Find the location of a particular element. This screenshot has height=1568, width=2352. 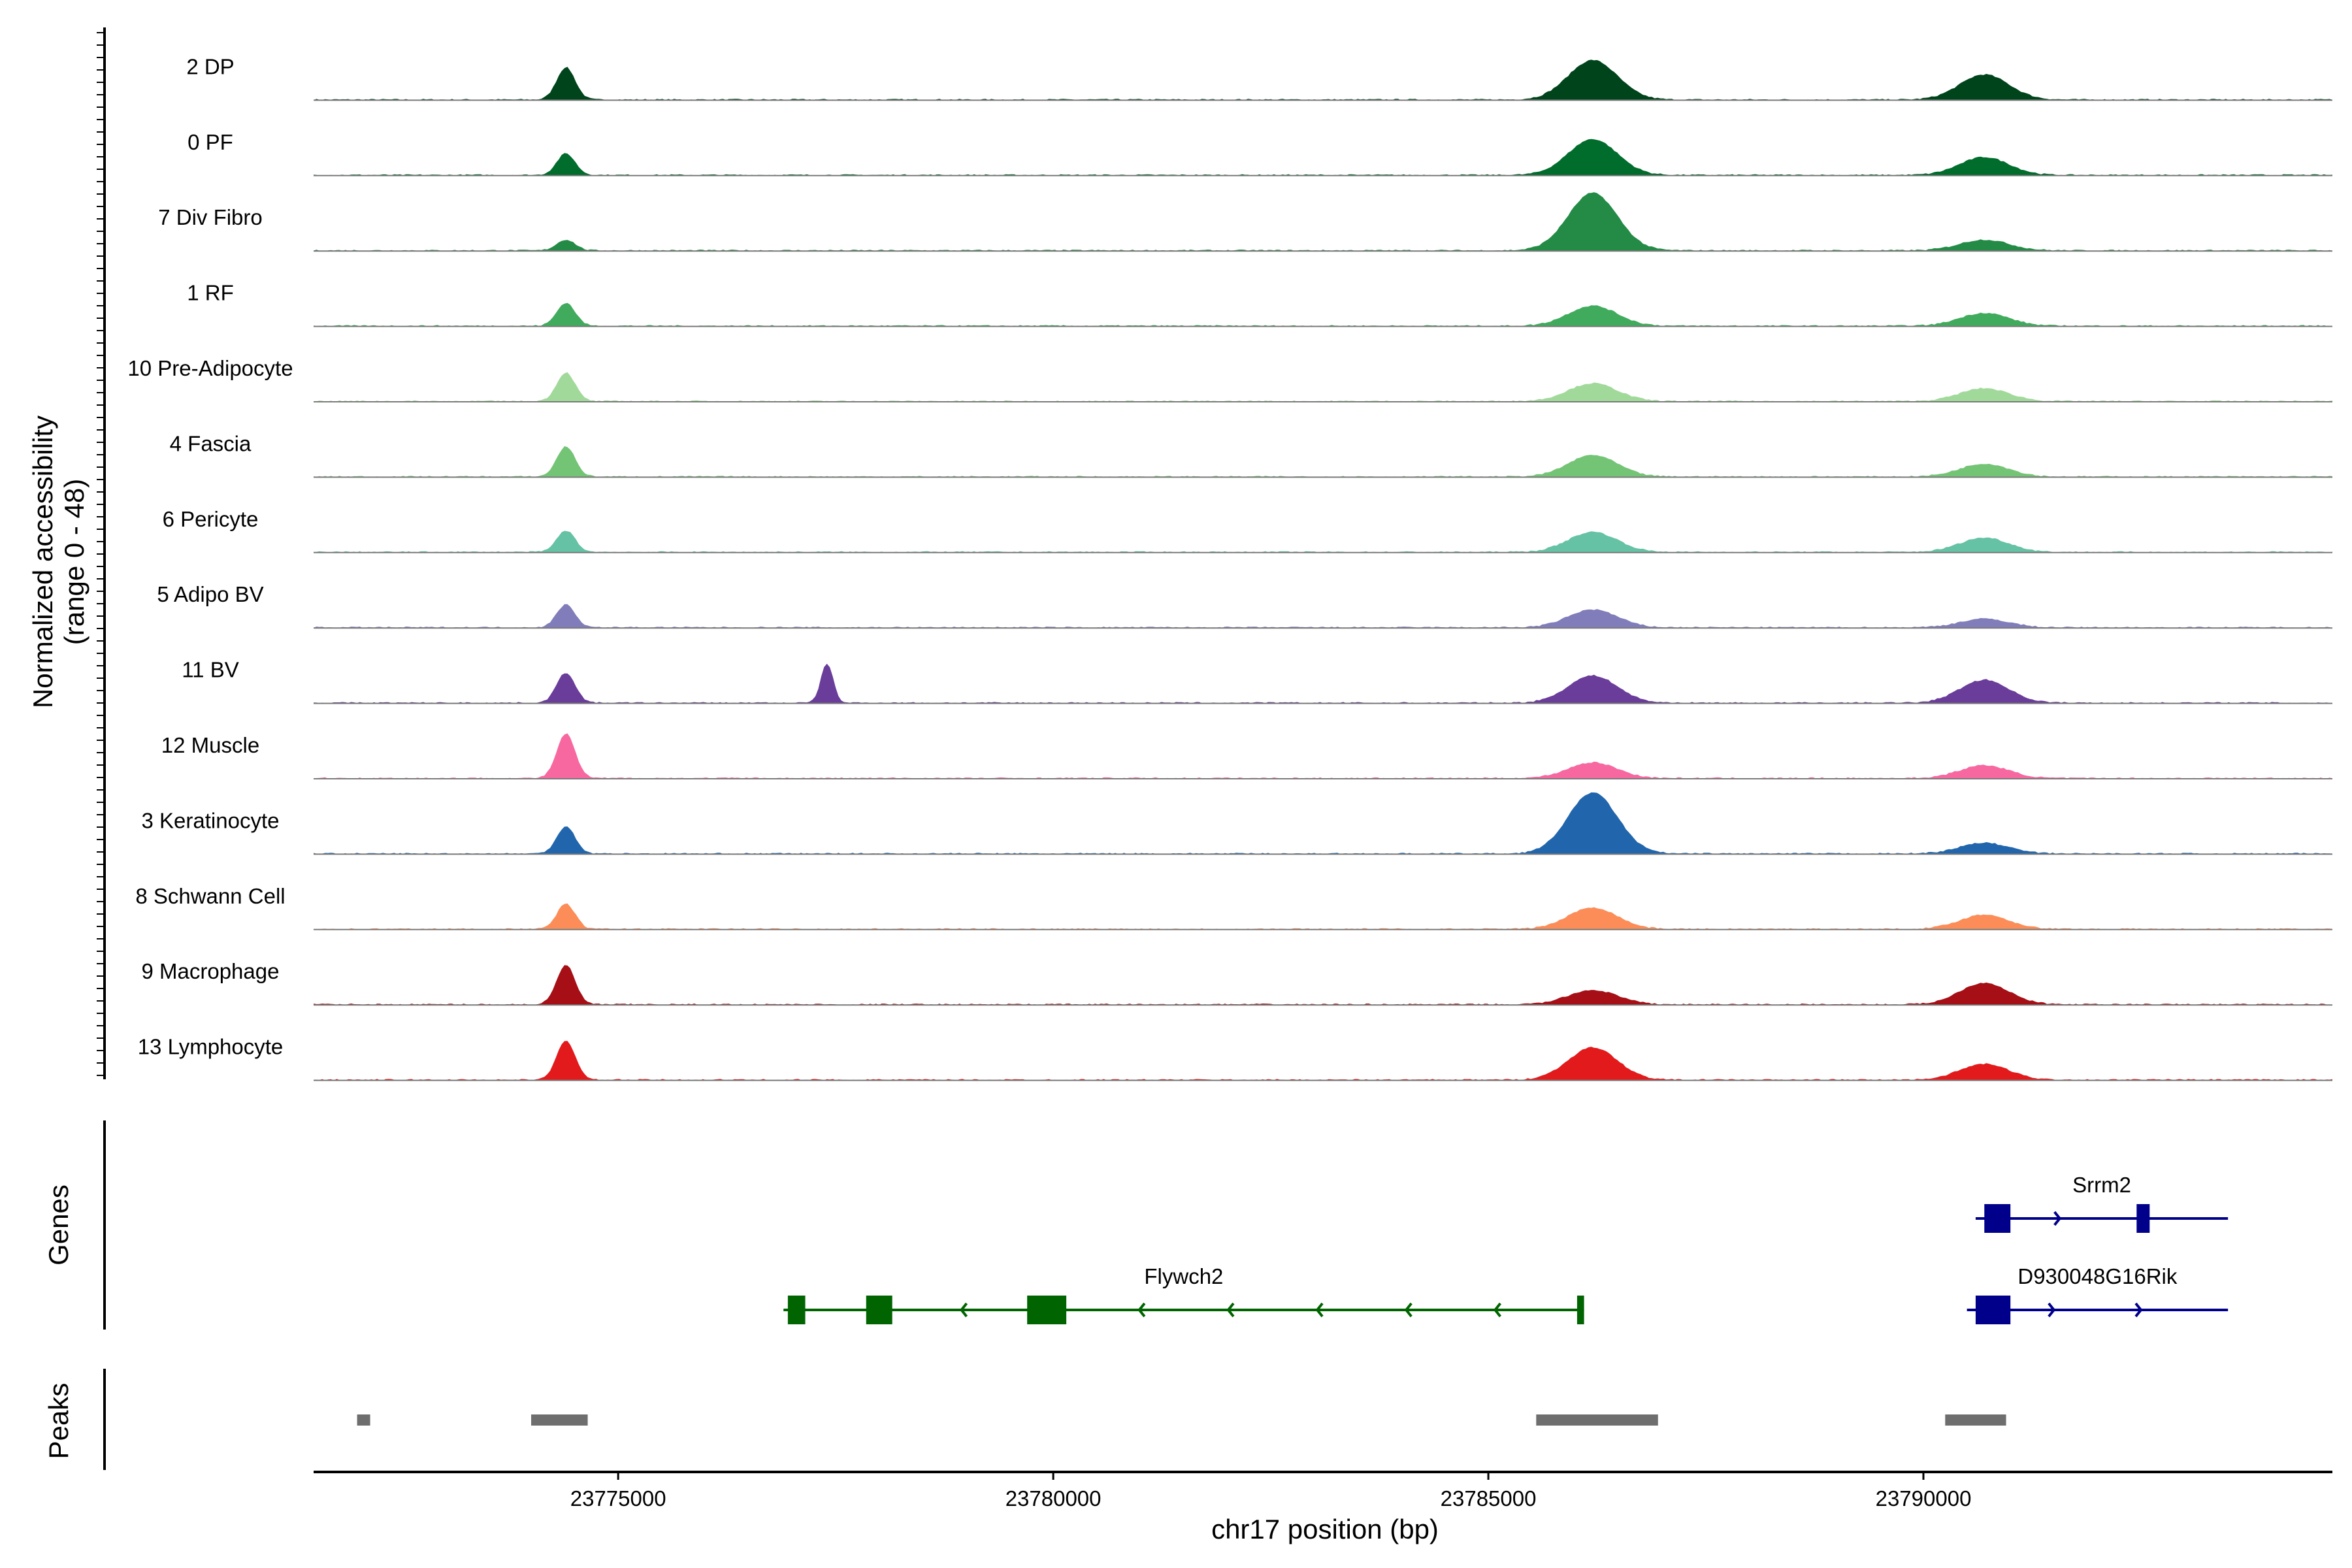

track-label-8: 11 BV is located at coordinates (210, 670).